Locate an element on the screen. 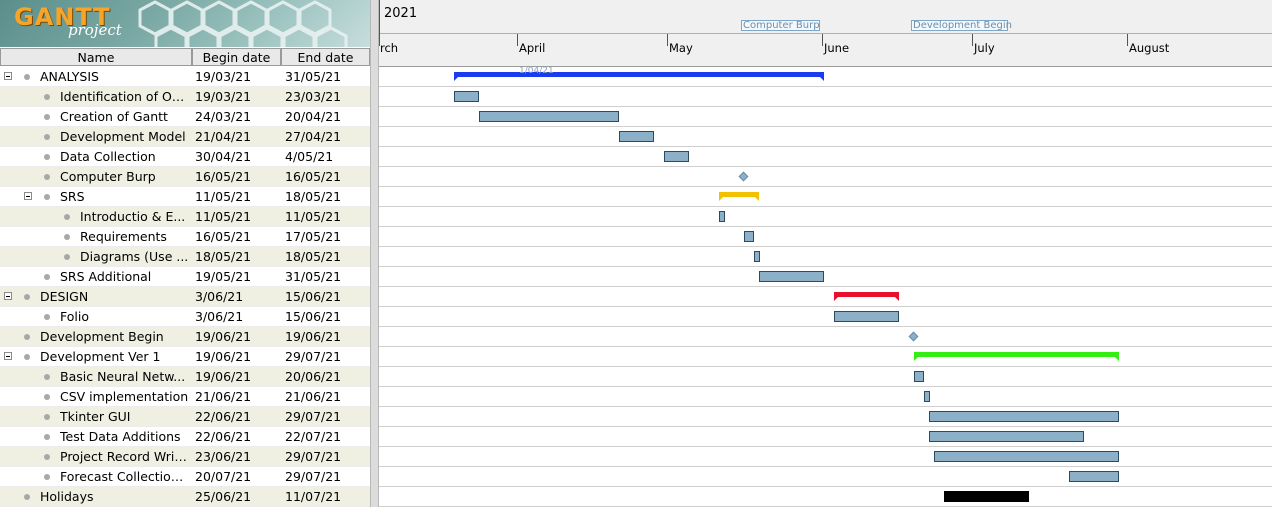  task-name: Development Model is located at coordinates (123, 136).